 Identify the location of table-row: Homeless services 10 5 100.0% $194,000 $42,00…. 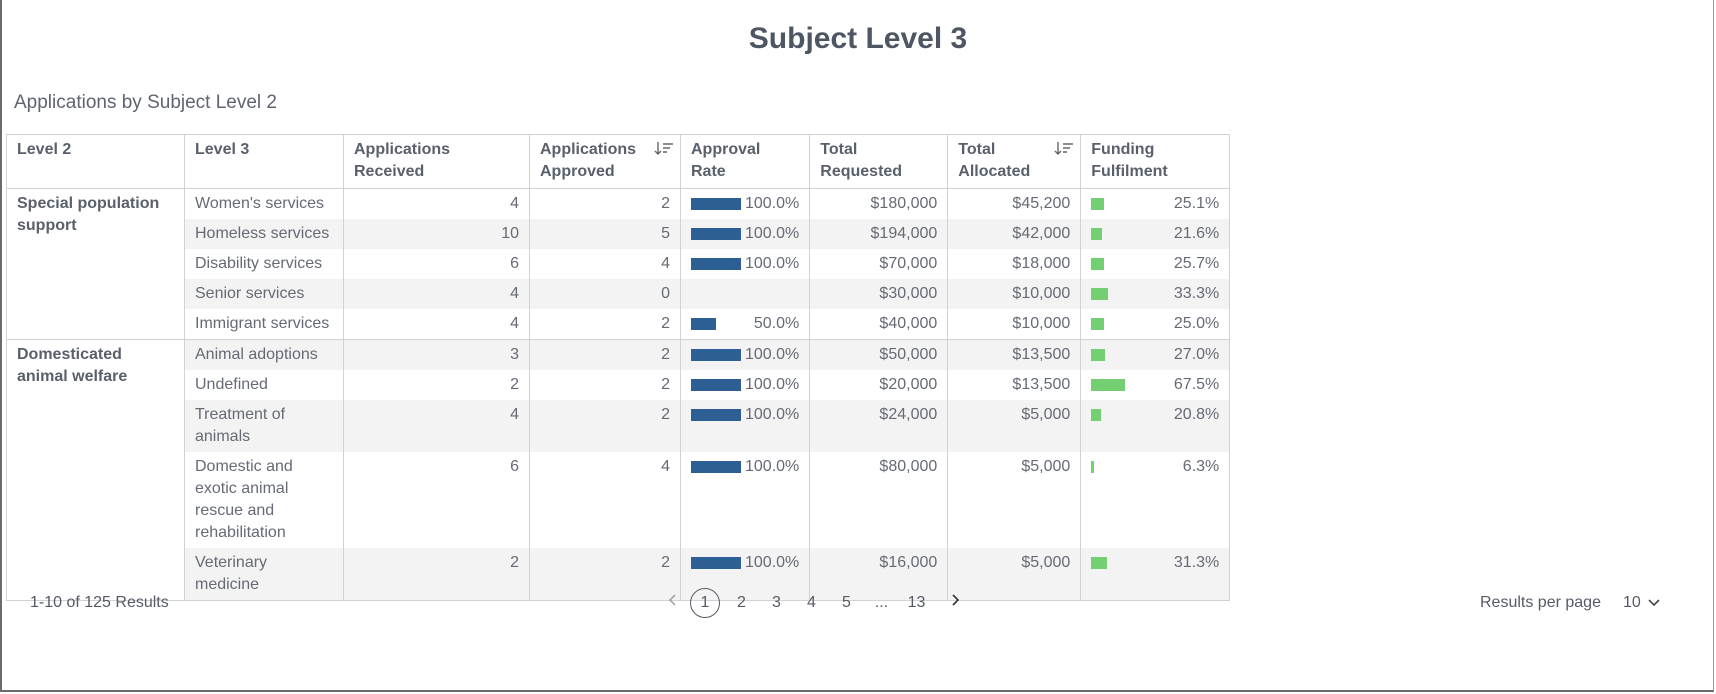
(619, 234).